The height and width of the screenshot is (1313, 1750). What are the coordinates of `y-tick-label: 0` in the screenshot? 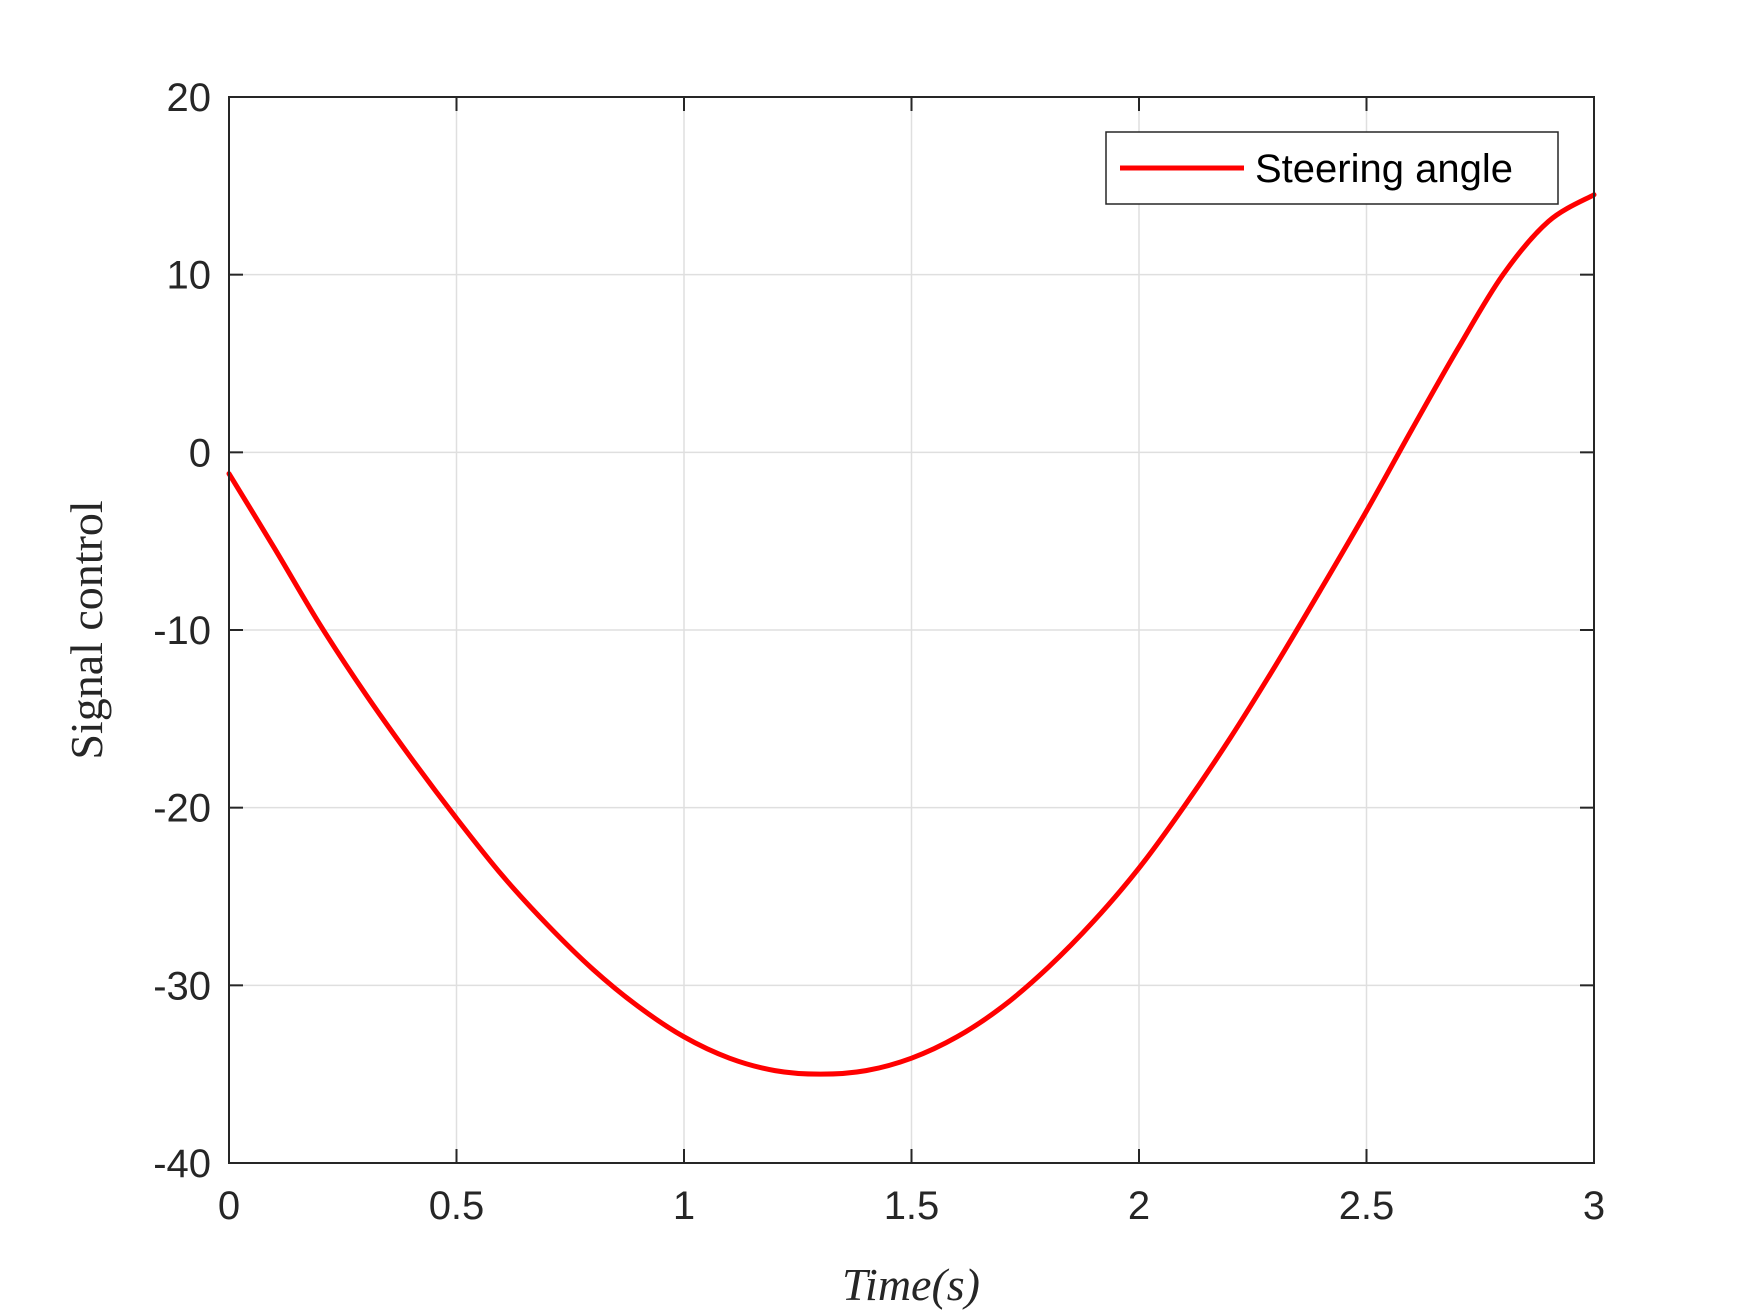 It's located at (200, 453).